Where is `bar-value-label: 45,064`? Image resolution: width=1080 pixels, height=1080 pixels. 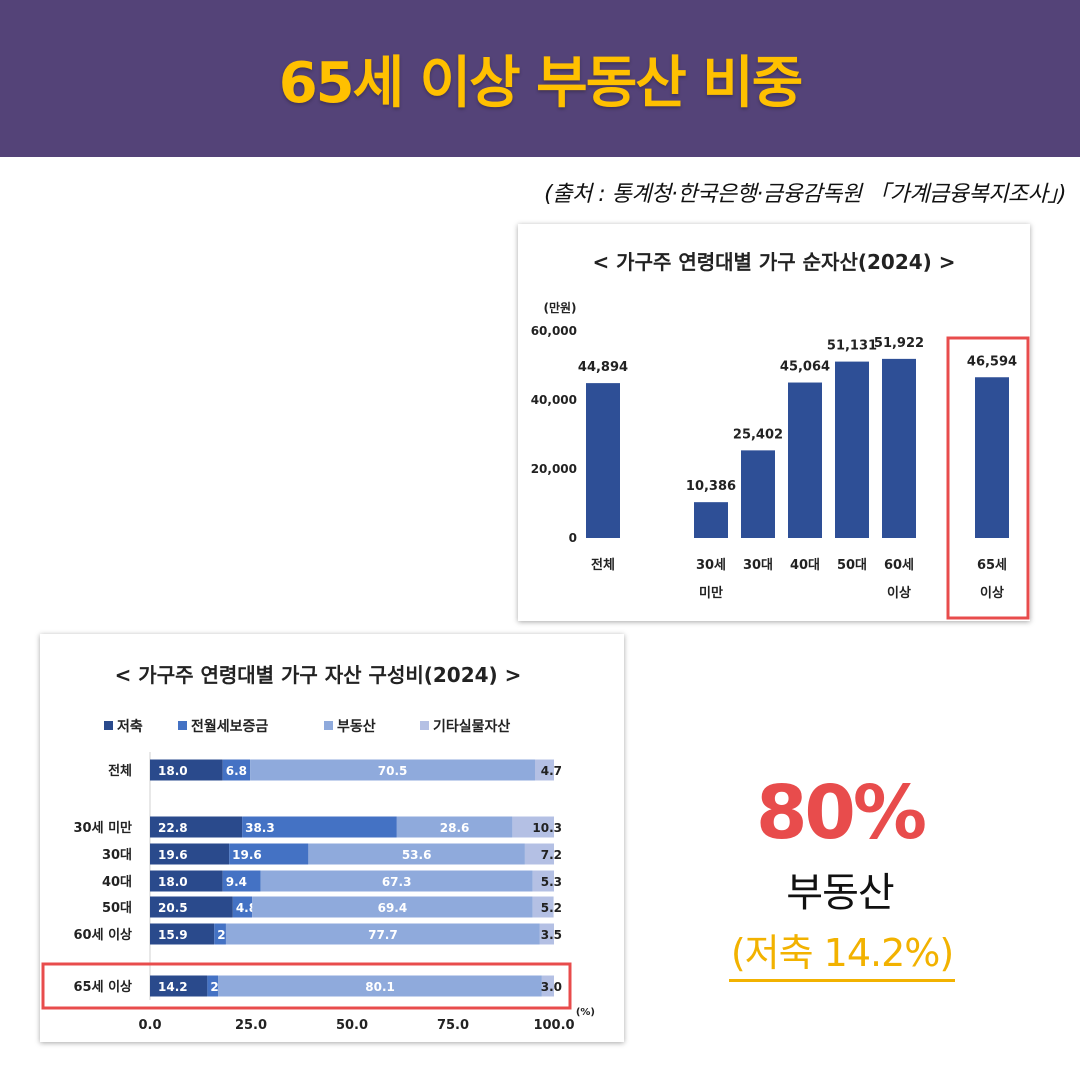 bar-value-label: 45,064 is located at coordinates (805, 367).